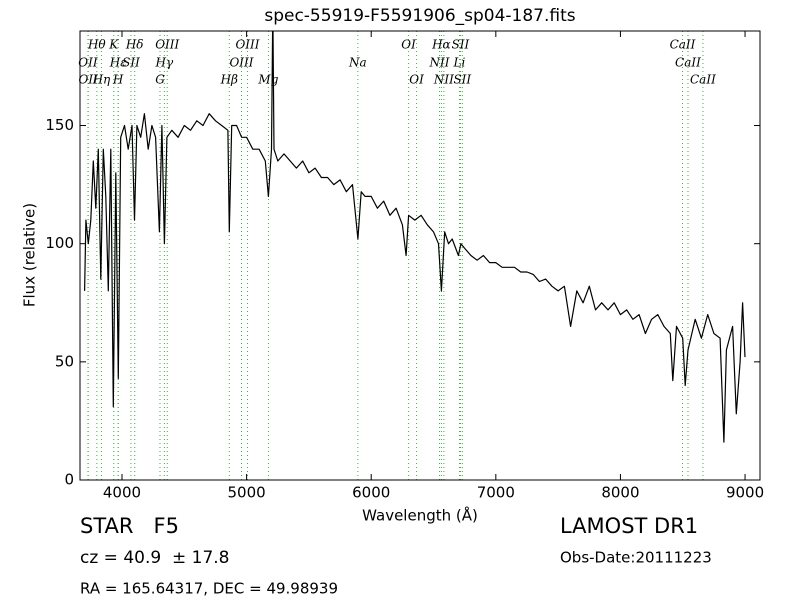 The height and width of the screenshot is (600, 800). Describe the element at coordinates (636, 558) in the screenshot. I see `obs-date: Obs-Date:20111223` at that location.